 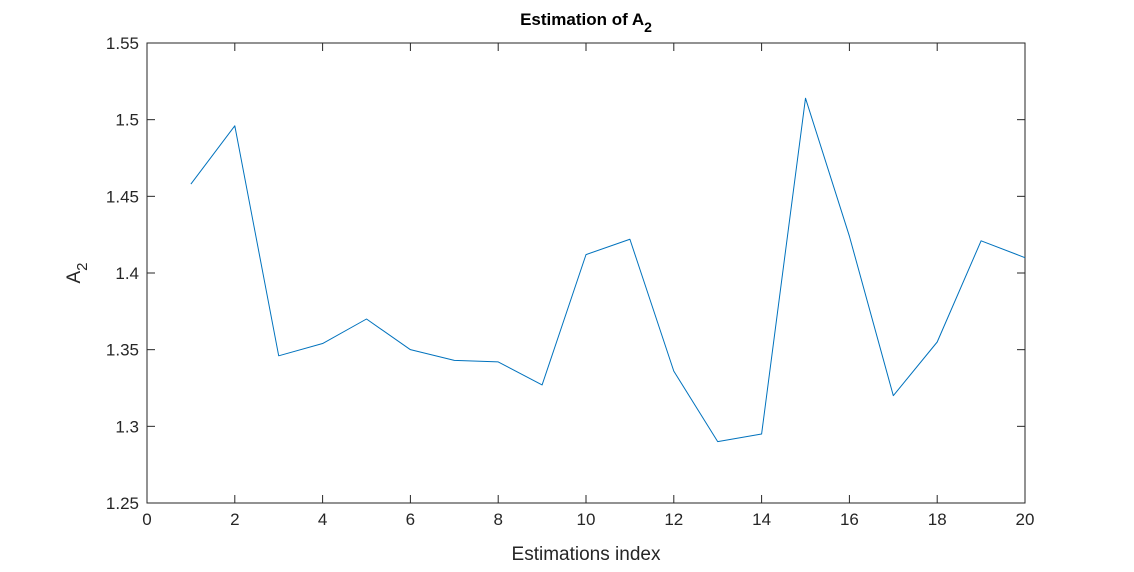 I want to click on y-tick-label: 1.3, so click(x=127, y=426).